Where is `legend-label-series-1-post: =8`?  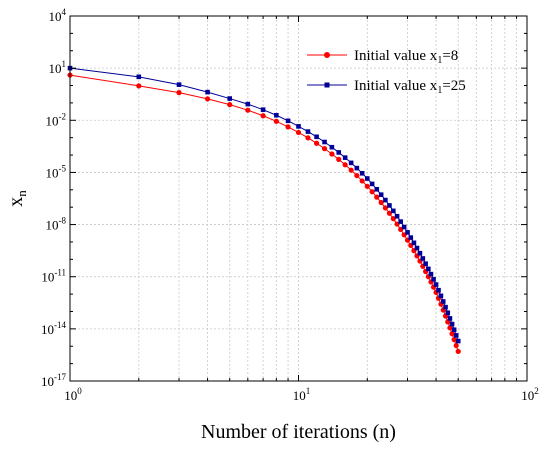
legend-label-series-1-post: =8 is located at coordinates (450, 56).